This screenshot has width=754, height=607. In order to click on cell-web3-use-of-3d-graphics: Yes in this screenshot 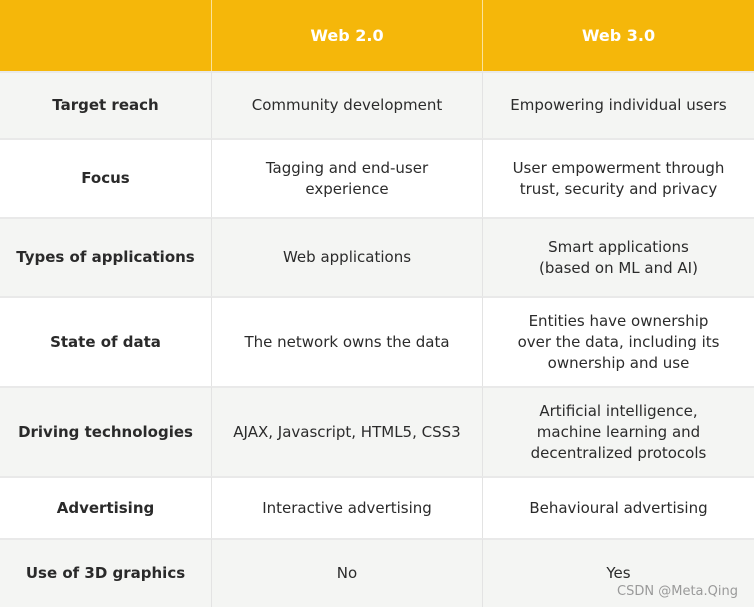, I will do `click(618, 572)`.